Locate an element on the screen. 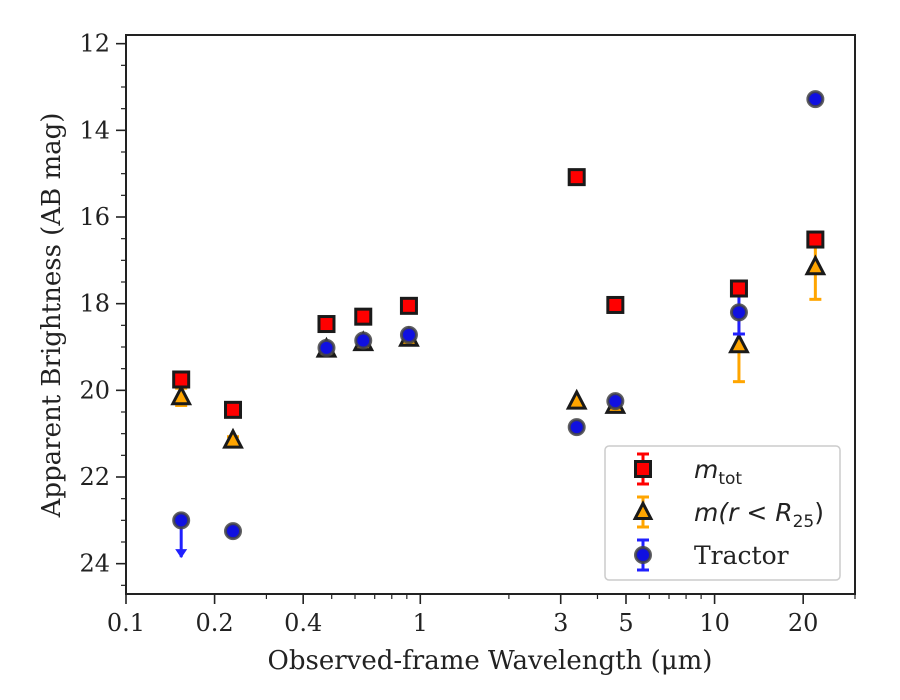  y-tick-label: 12 is located at coordinates (94, 44).